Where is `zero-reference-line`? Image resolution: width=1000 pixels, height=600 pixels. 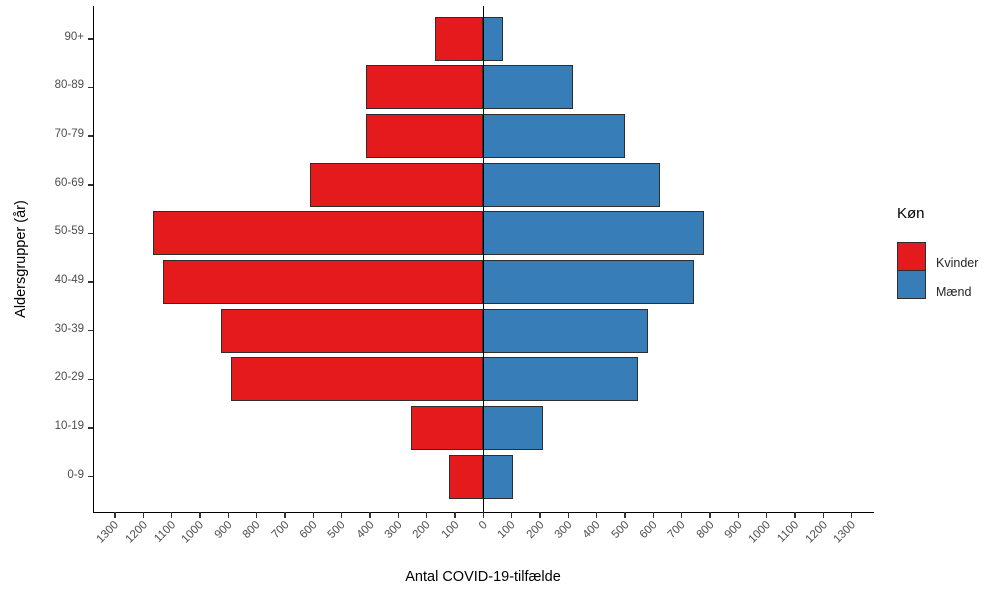
zero-reference-line is located at coordinates (483, 259).